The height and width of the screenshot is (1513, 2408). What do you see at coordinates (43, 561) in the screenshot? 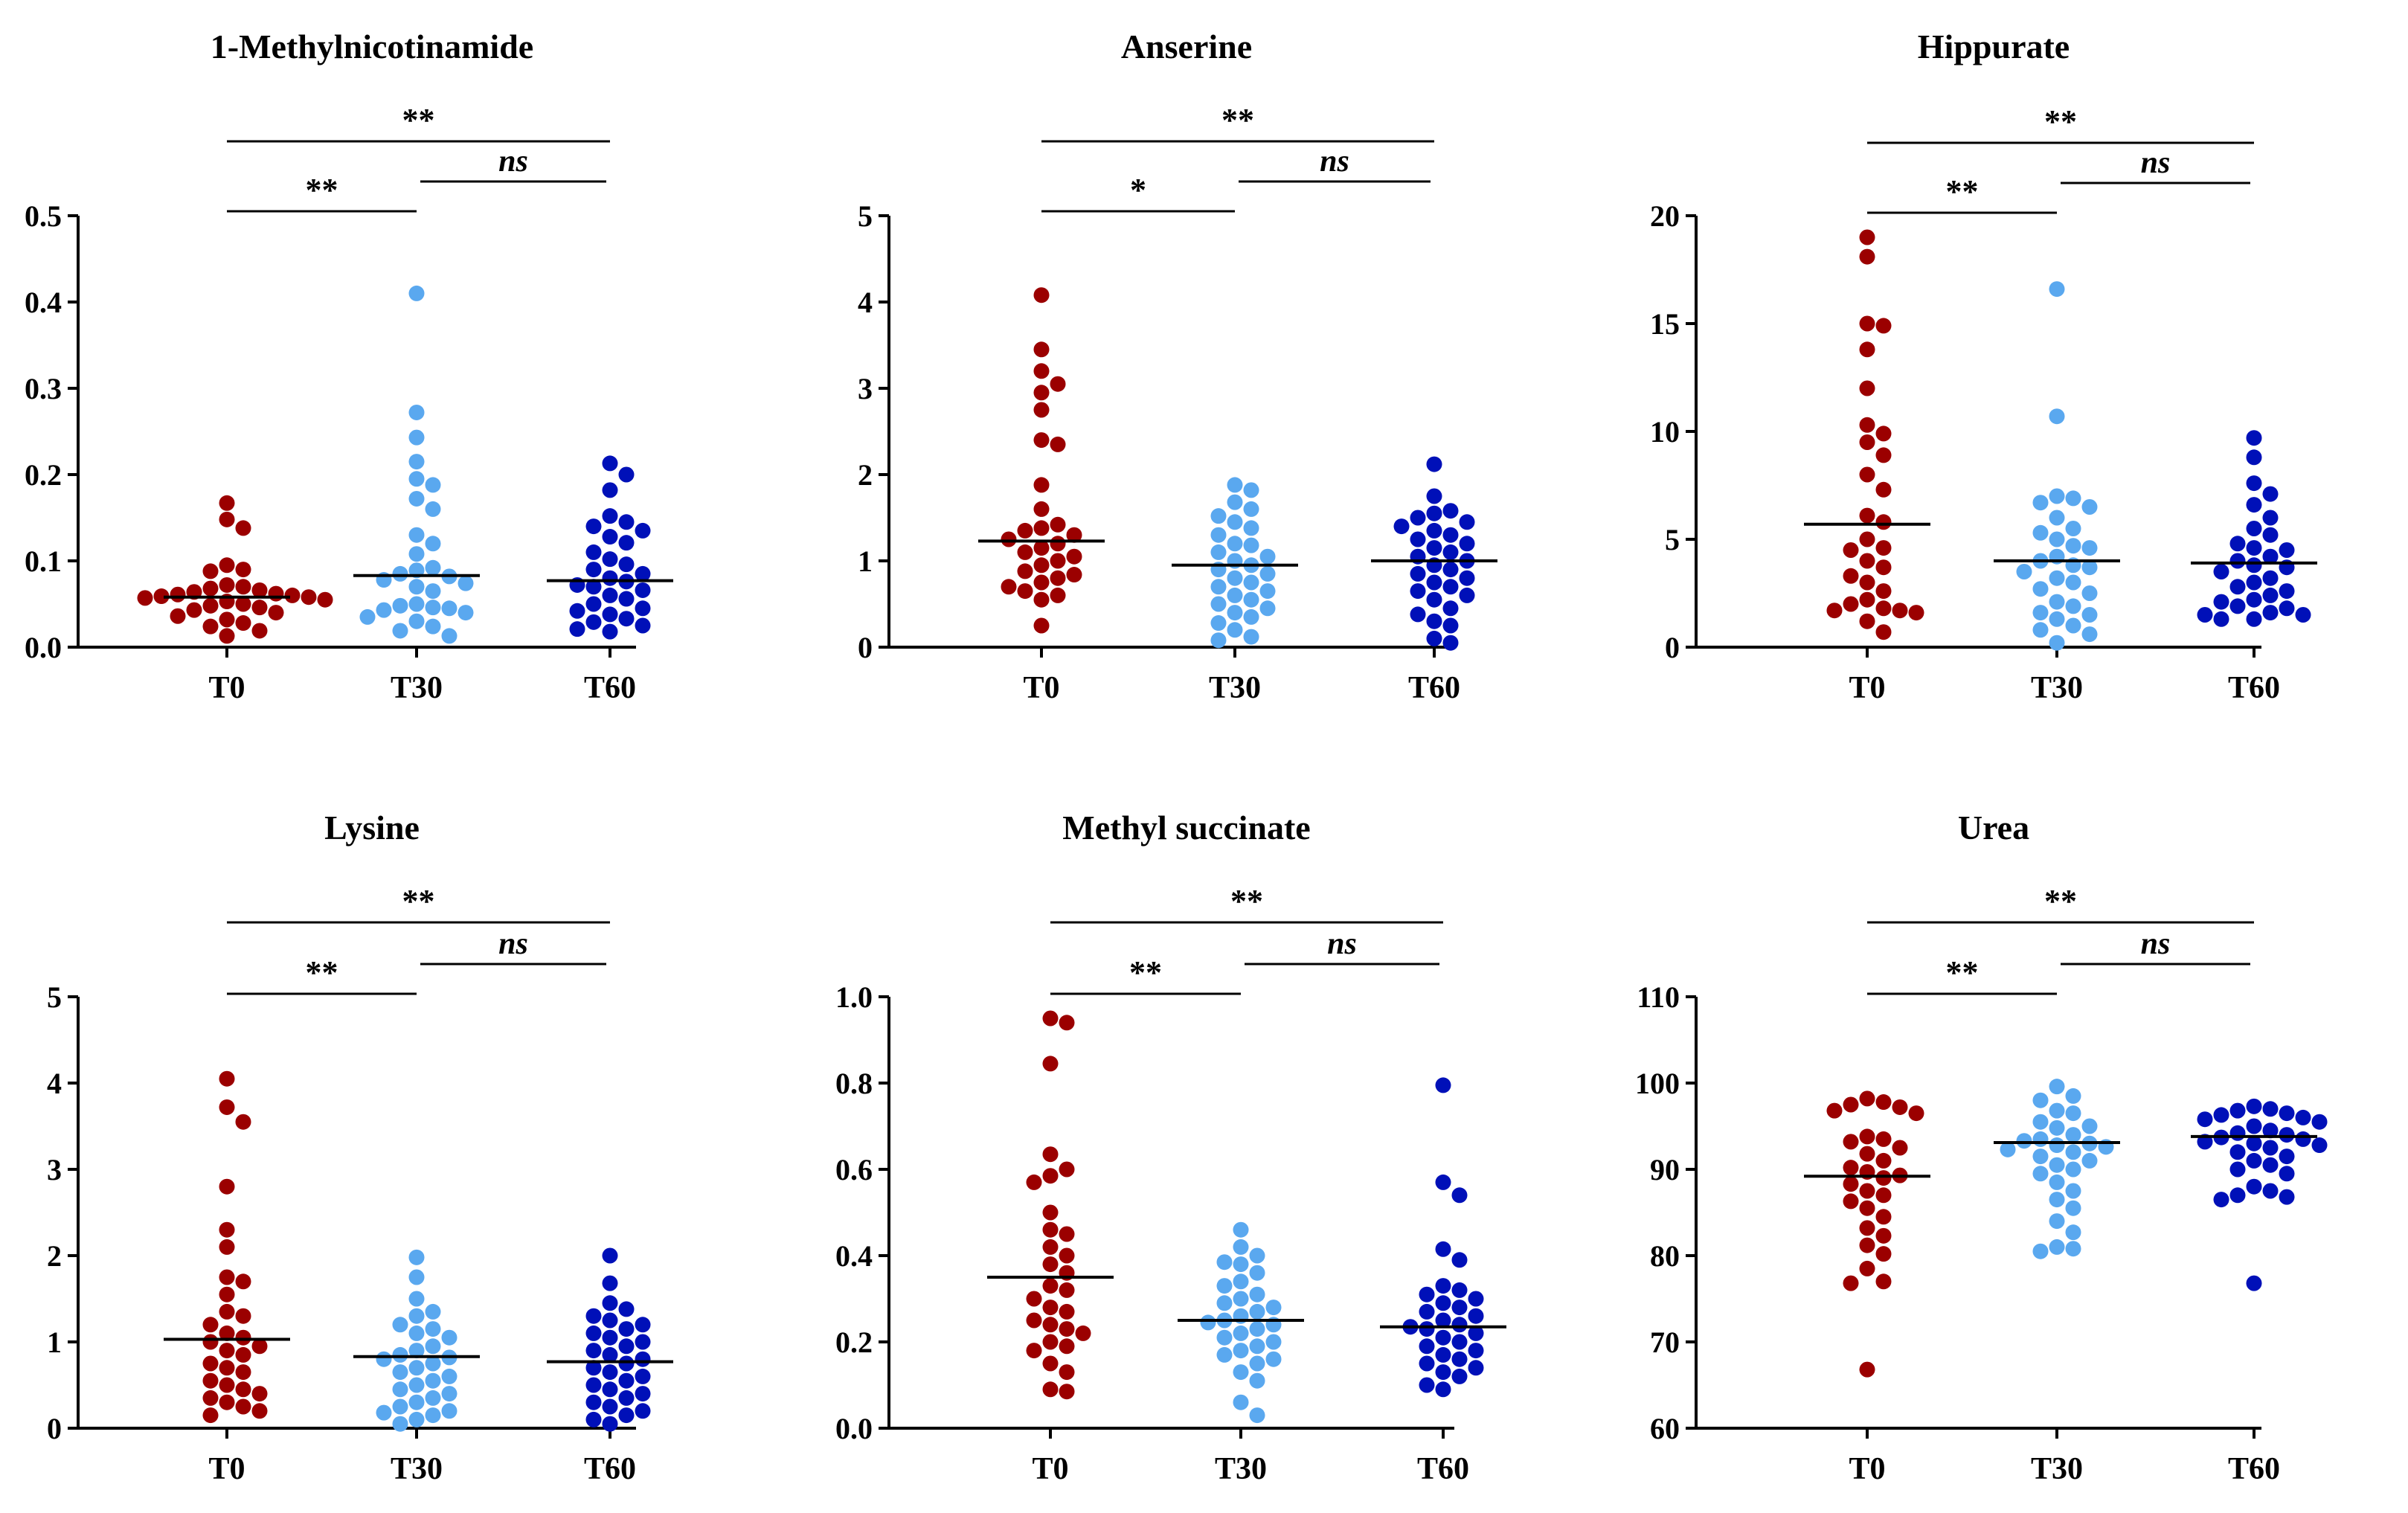
I see `y-tick-label: 0.1` at bounding box center [43, 561].